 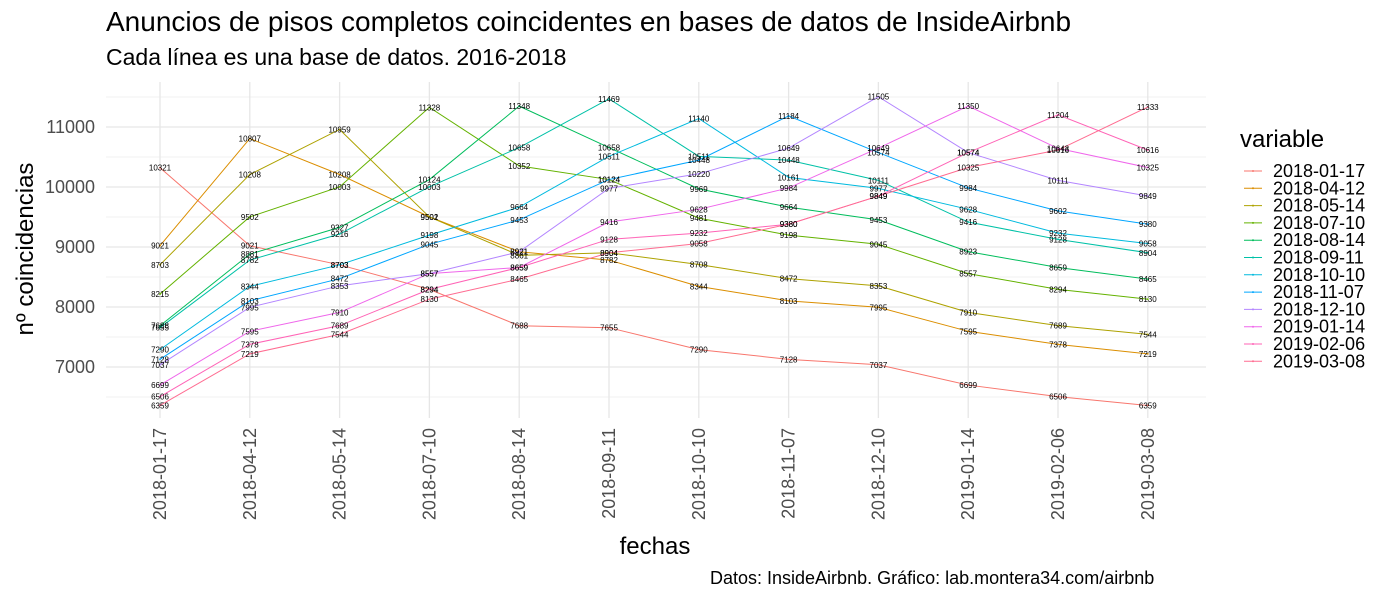 What do you see at coordinates (339, 129) in the screenshot?
I see `data-label: 10959` at bounding box center [339, 129].